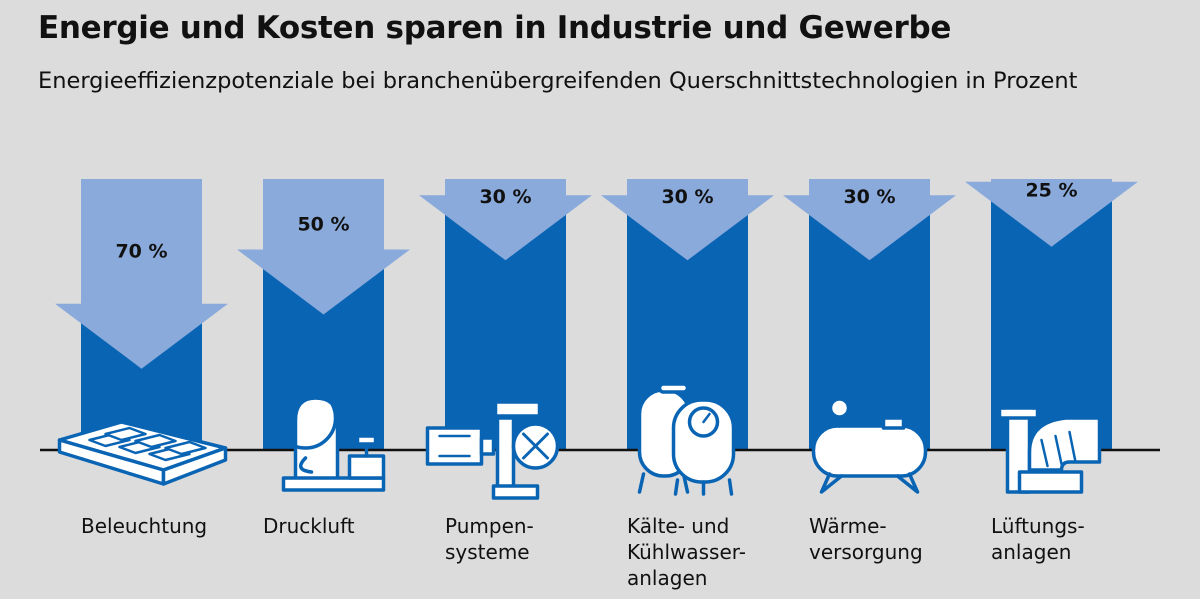 The image size is (1200, 599). What do you see at coordinates (142, 438) in the screenshot?
I see `ceiling-light-icon` at bounding box center [142, 438].